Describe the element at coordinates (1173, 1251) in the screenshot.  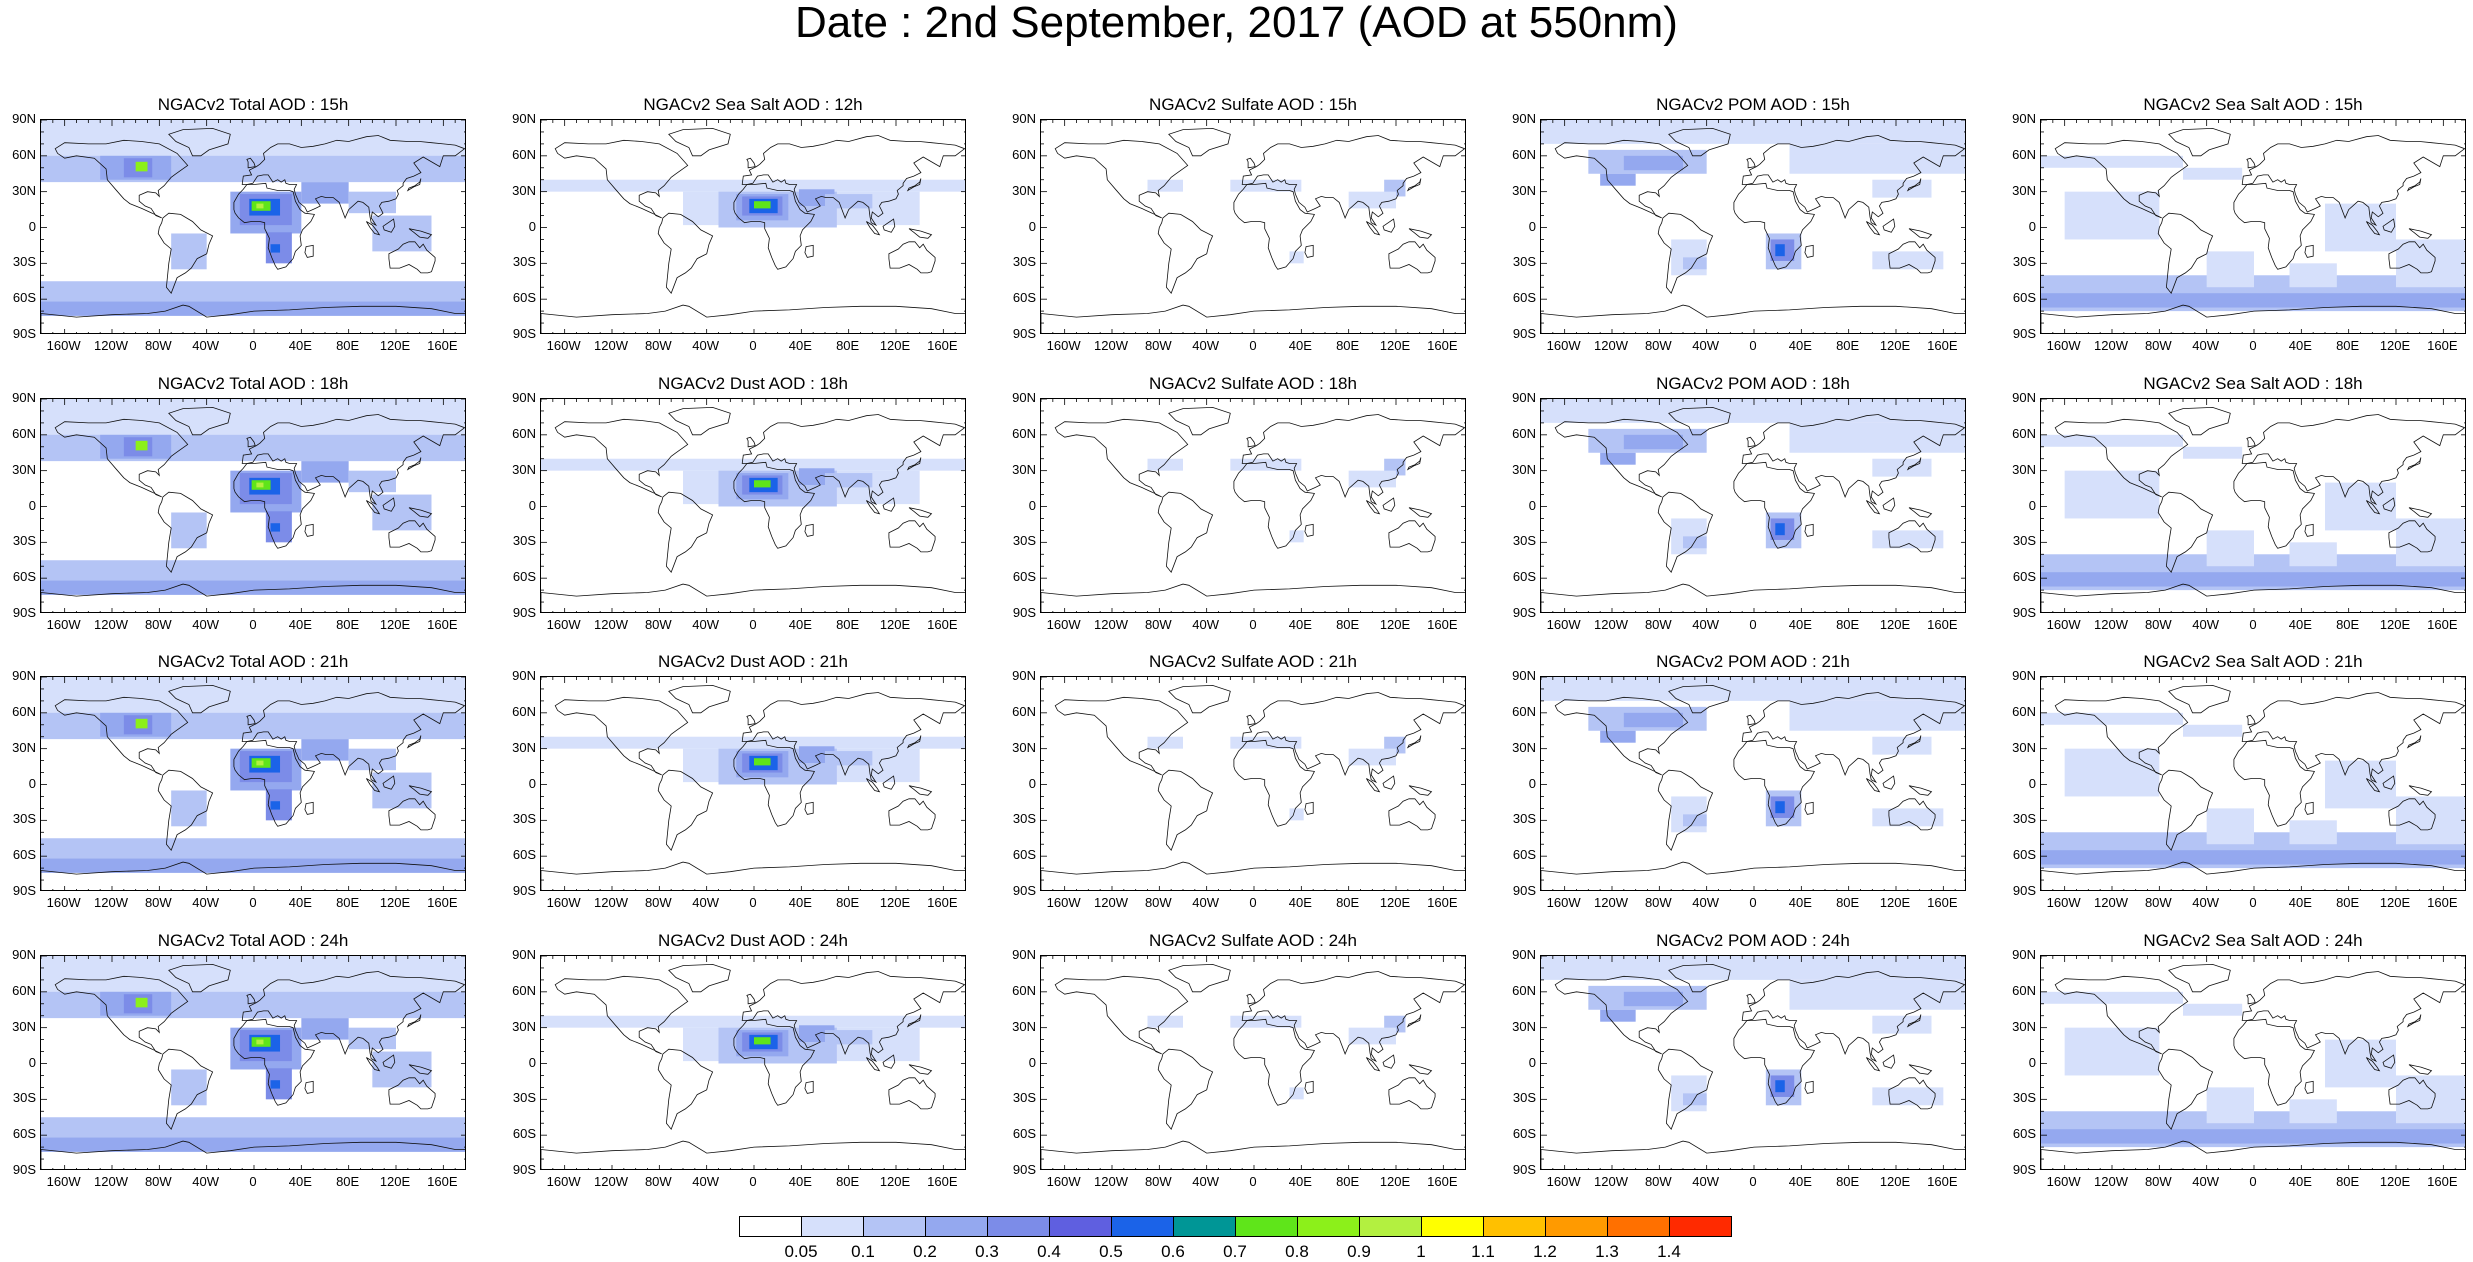
I see `colorbar-label: 0.6` at that location.